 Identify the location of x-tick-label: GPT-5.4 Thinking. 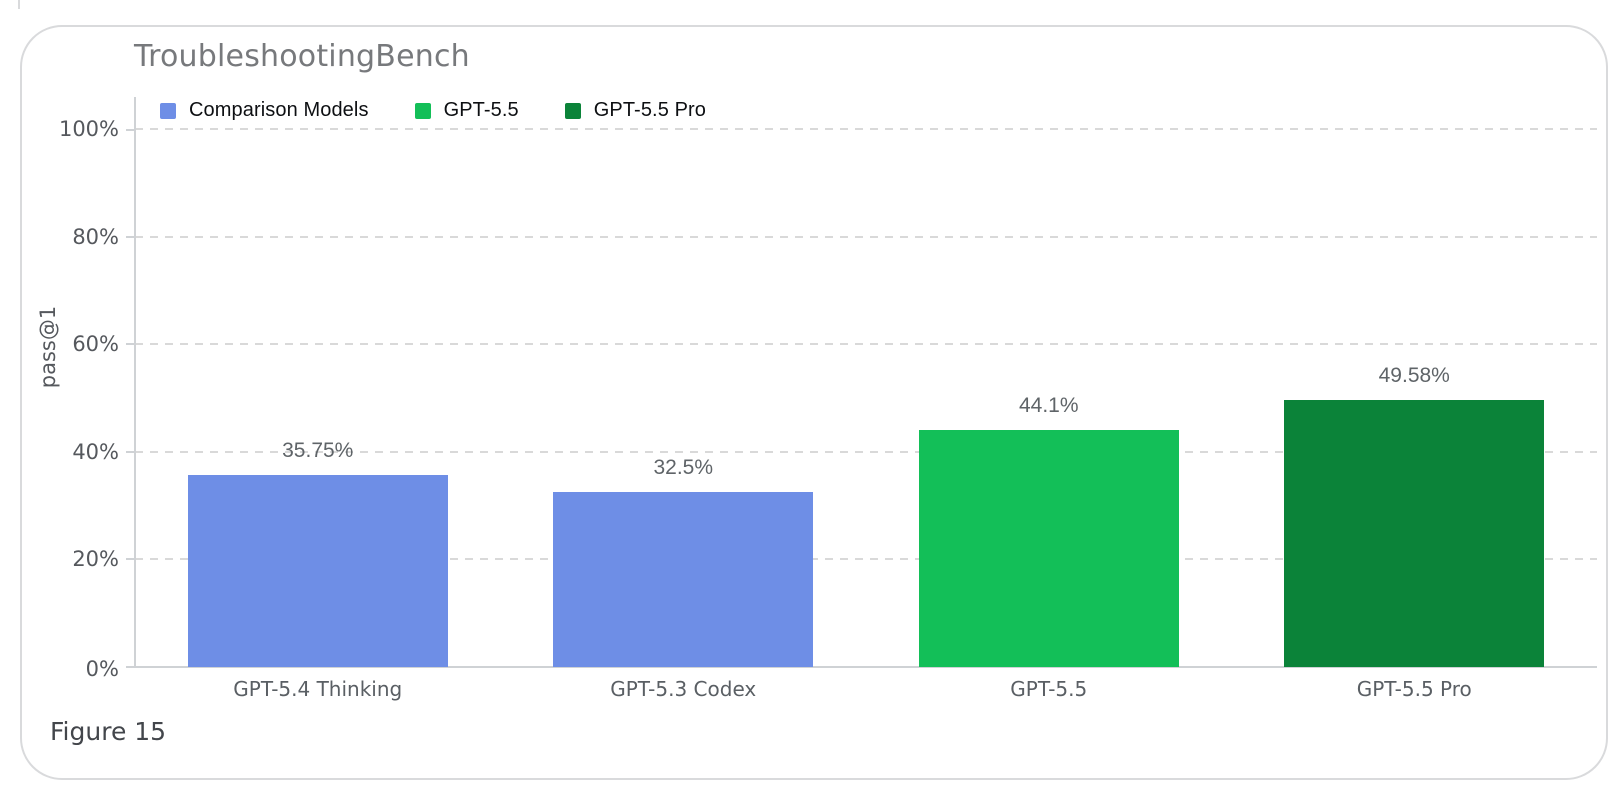
(318, 689).